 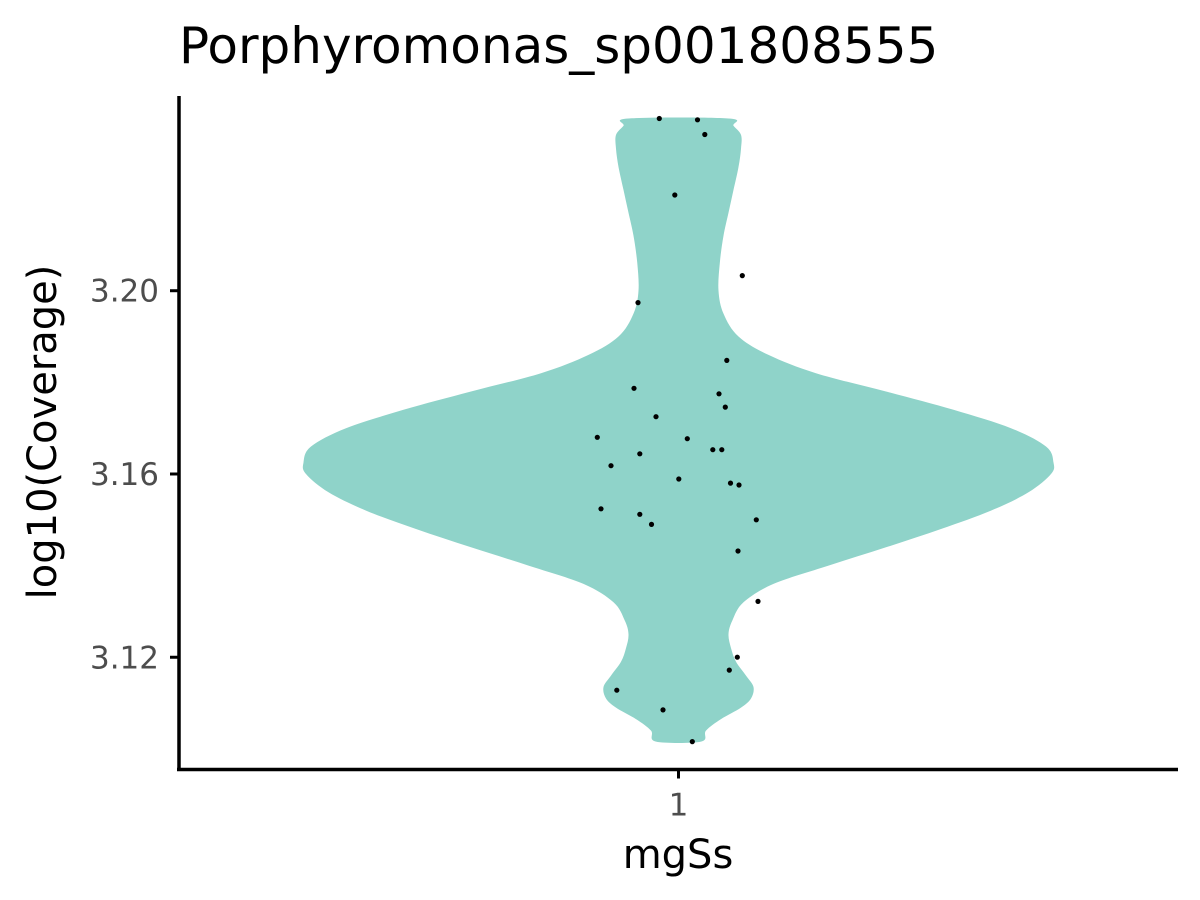 I want to click on y-axis-title: log10(Coverage), so click(x=43, y=432).